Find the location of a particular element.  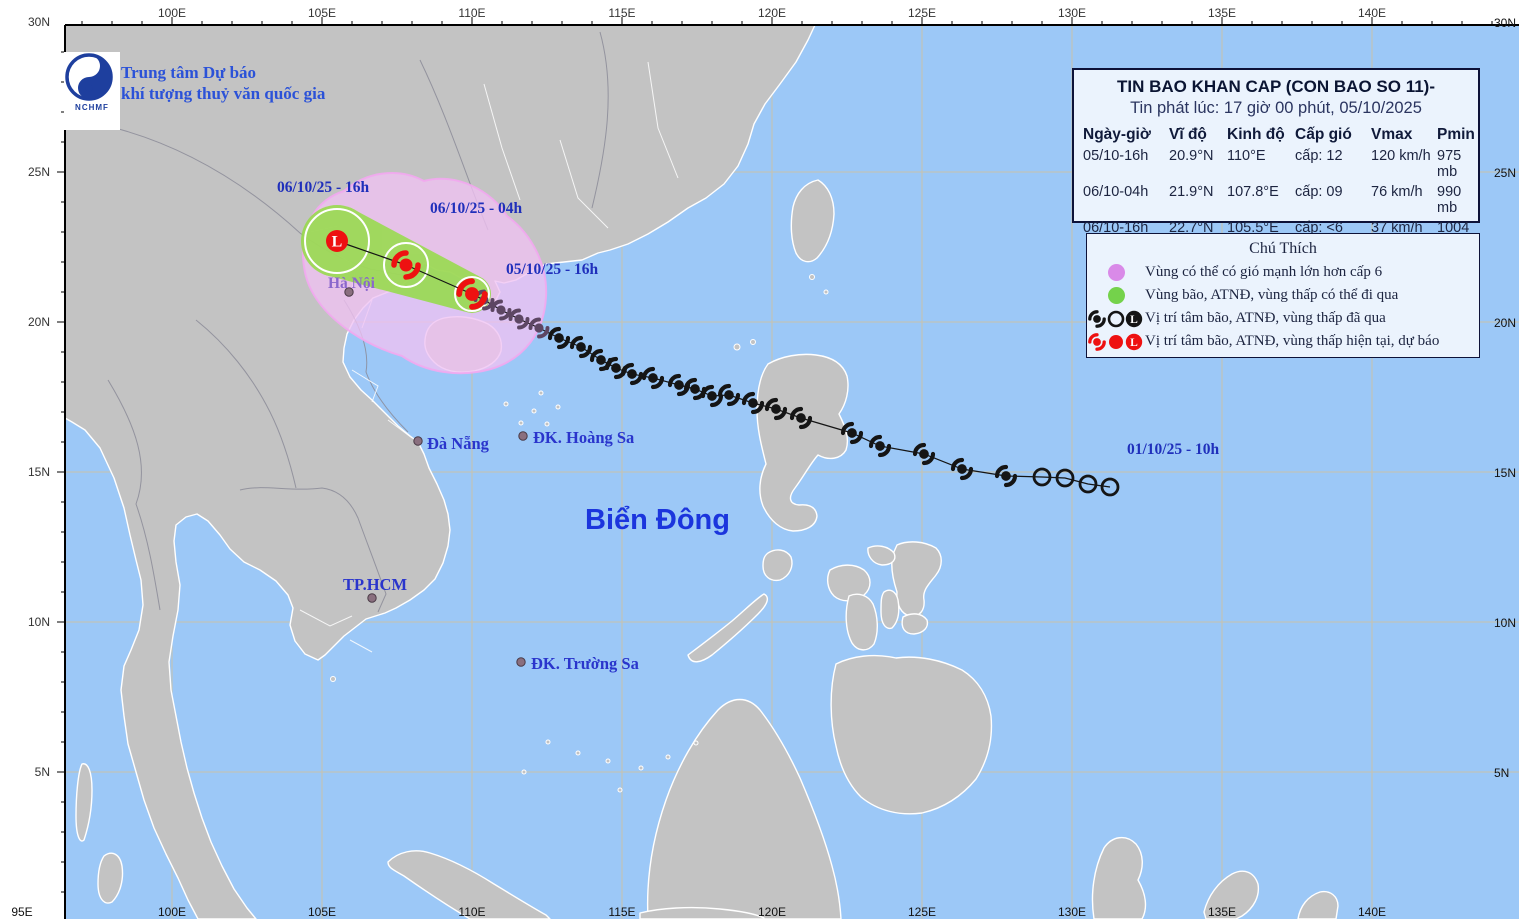

lon-label-top: 135E is located at coordinates (1222, 13).